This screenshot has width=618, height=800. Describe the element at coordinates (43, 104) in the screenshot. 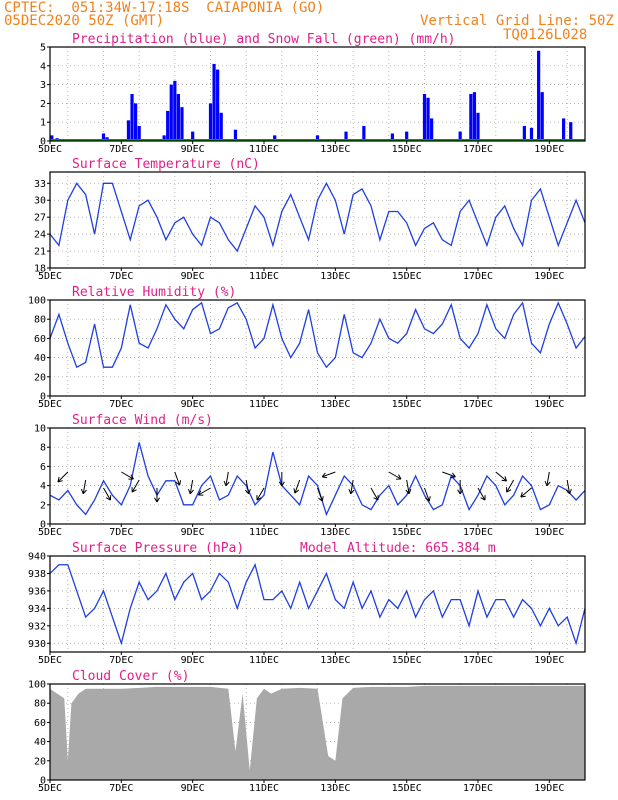

I see `y-tick-label: 2` at that location.